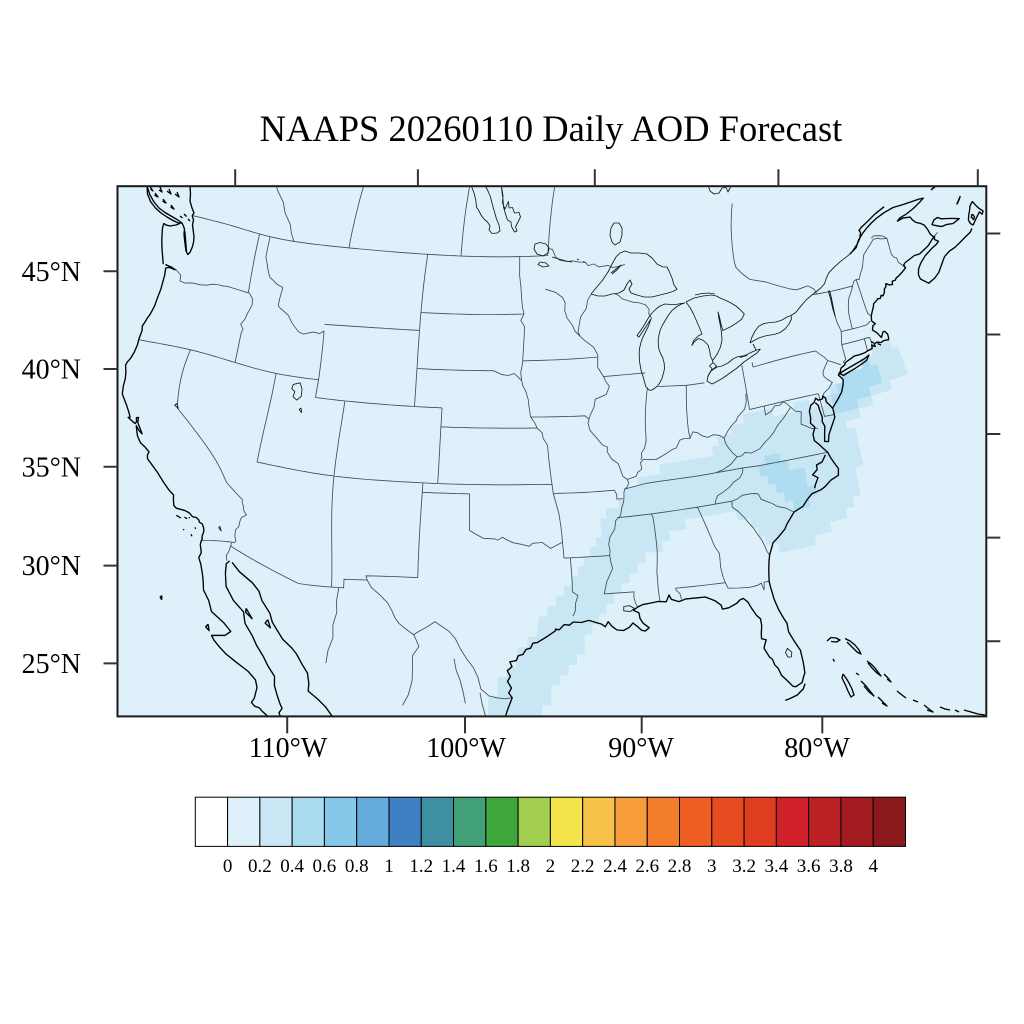 The width and height of the screenshot is (1024, 1024). I want to click on svg-text: 4, so click(873, 866).